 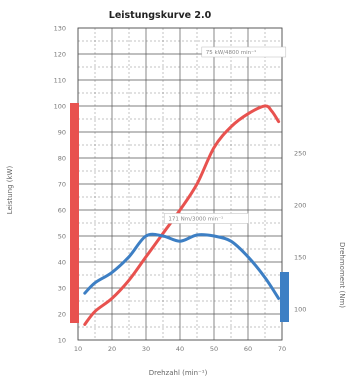 I want to click on y-axis-label-right: Drehmoment (Nm), so click(x=342, y=275).